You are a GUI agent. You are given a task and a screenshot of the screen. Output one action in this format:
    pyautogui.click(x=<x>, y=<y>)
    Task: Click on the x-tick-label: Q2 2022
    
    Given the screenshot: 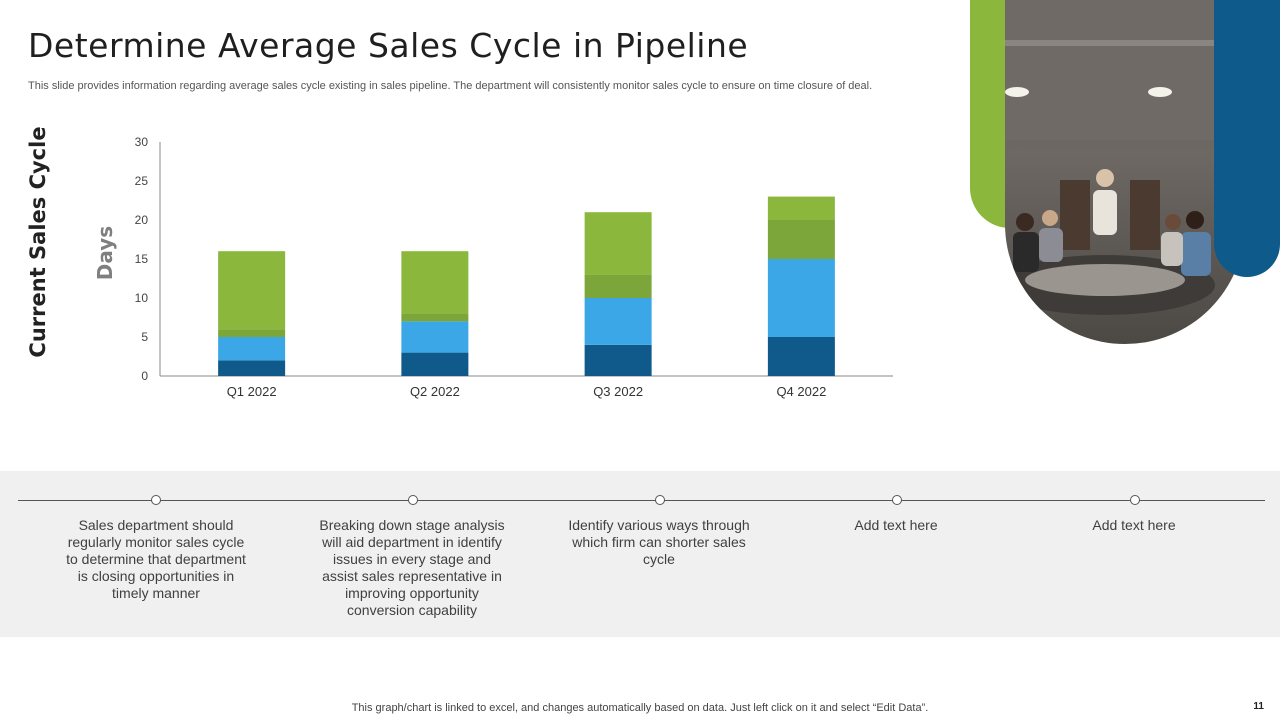 What is the action you would take?
    pyautogui.click(x=435, y=391)
    